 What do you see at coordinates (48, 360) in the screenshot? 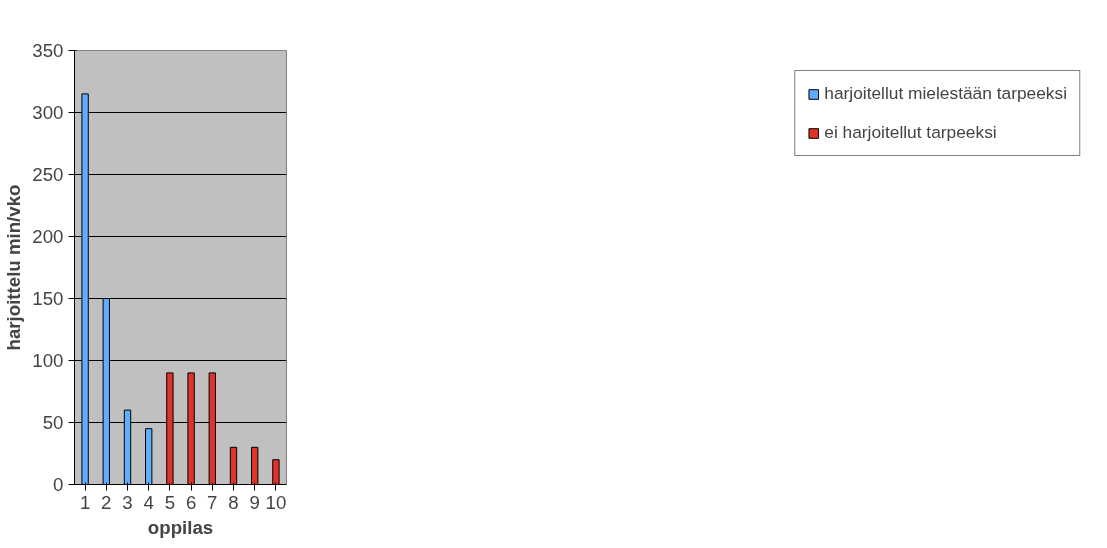
I see `y-tick-label: 100` at bounding box center [48, 360].